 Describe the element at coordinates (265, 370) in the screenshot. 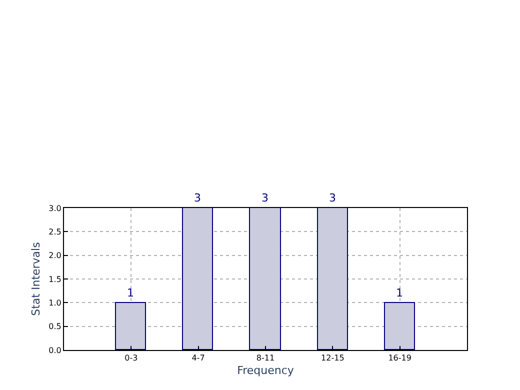

I see `x-axis-title: Frequency` at that location.